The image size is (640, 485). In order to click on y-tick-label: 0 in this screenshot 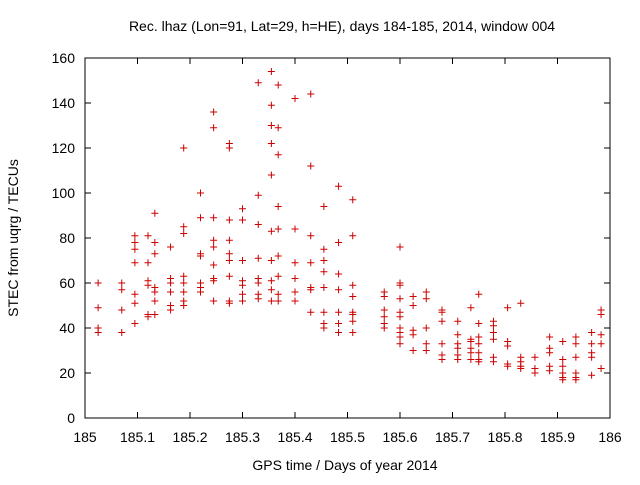, I will do `click(71, 418)`.